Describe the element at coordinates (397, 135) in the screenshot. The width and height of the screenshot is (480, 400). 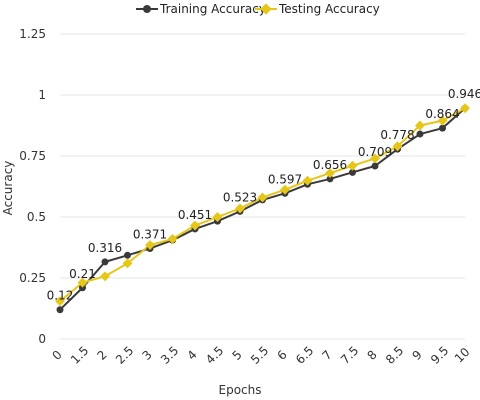
I see `data-label: 0.778` at that location.